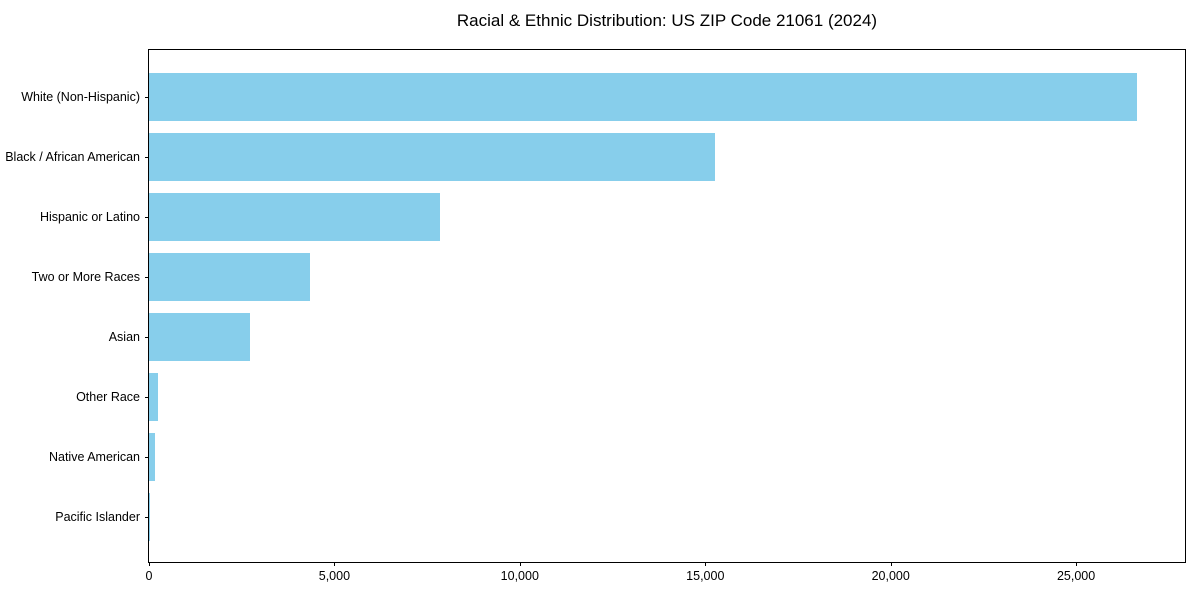  Describe the element at coordinates (519, 576) in the screenshot. I see `x-tick-label: 10,000` at that location.